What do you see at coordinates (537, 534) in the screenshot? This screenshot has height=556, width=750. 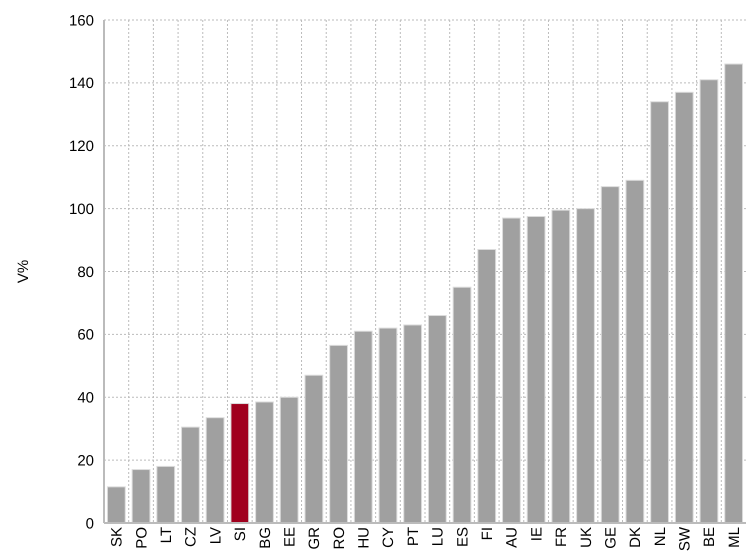 I see `x-tick-label: IE` at bounding box center [537, 534].